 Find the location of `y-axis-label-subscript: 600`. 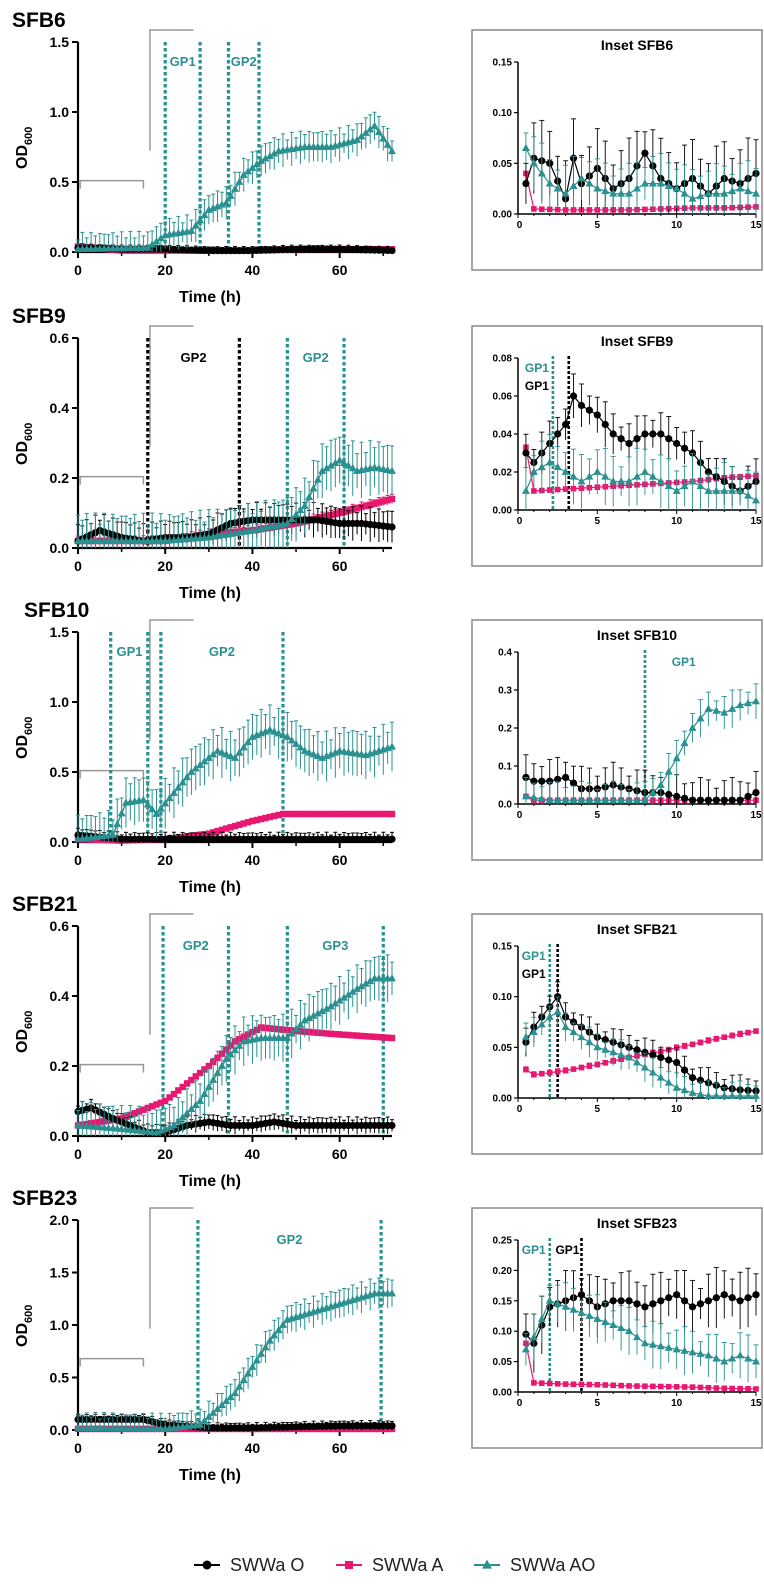

y-axis-label-subscript: 600 is located at coordinates (29, 136).